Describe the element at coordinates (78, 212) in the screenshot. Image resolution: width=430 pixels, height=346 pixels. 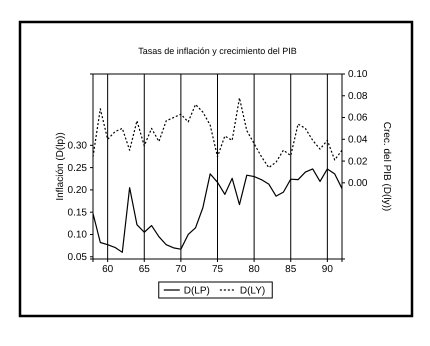
I see `y-tick-label: 0.15` at that location.